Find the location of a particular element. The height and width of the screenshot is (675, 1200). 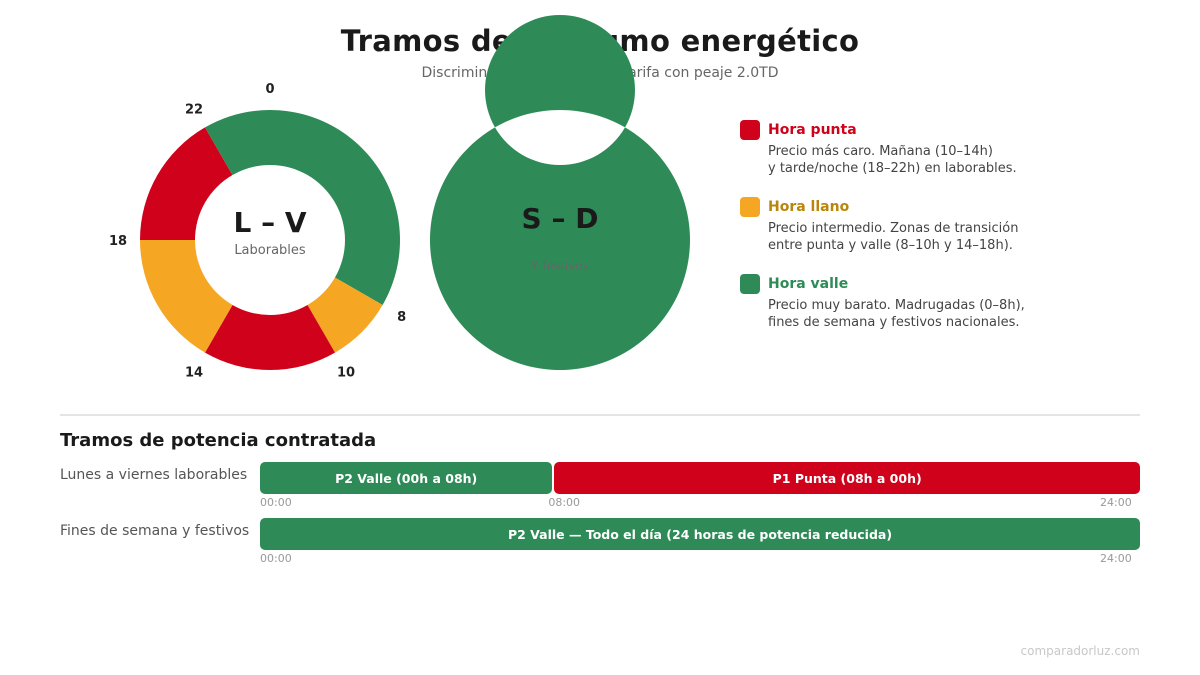

donut-weekdays: 0 8 10 14 18 22 L – V Laborables is located at coordinates (257, 231).